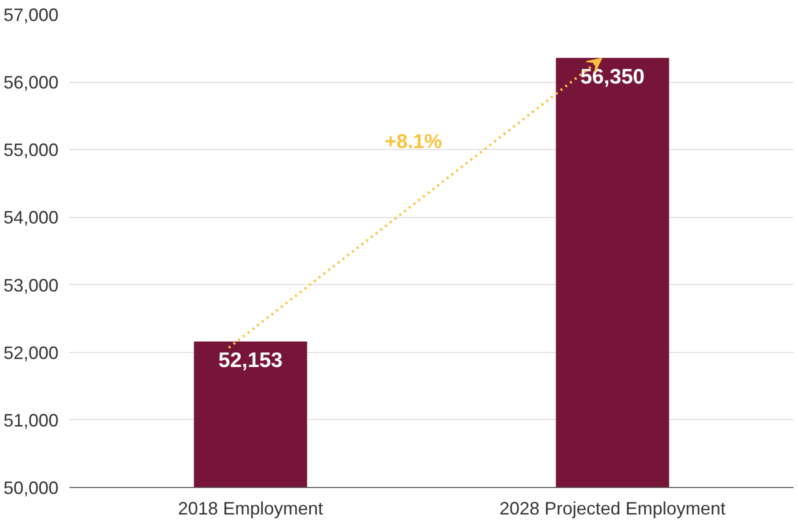 The width and height of the screenshot is (798, 521). Describe the element at coordinates (31, 15) in the screenshot. I see `y-tick-label: 57,000` at that location.